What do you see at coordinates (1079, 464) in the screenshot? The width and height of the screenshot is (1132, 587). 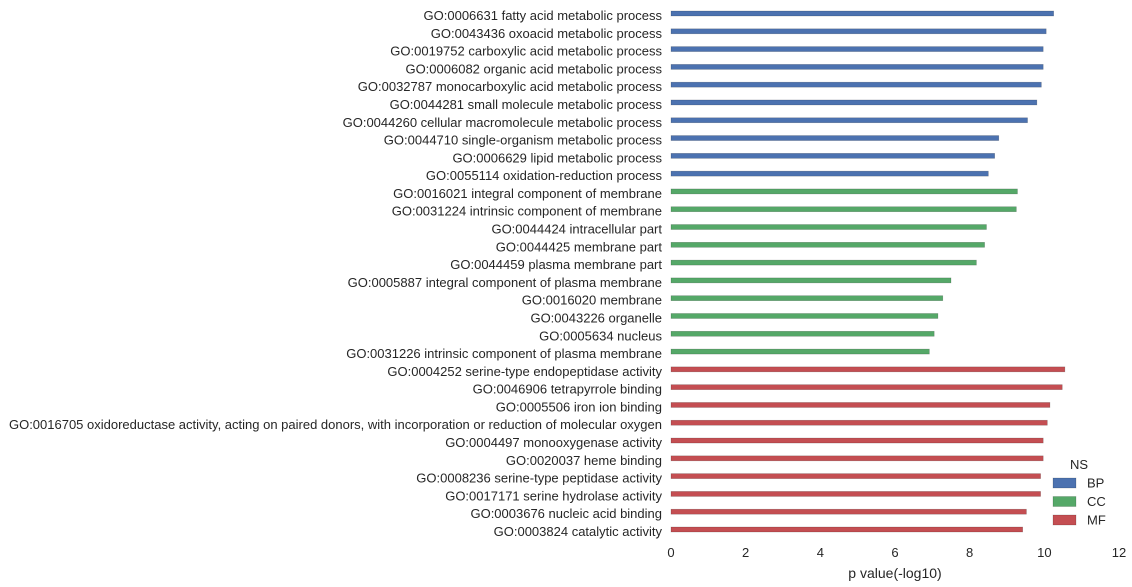 I see `legend-title: NS` at bounding box center [1079, 464].